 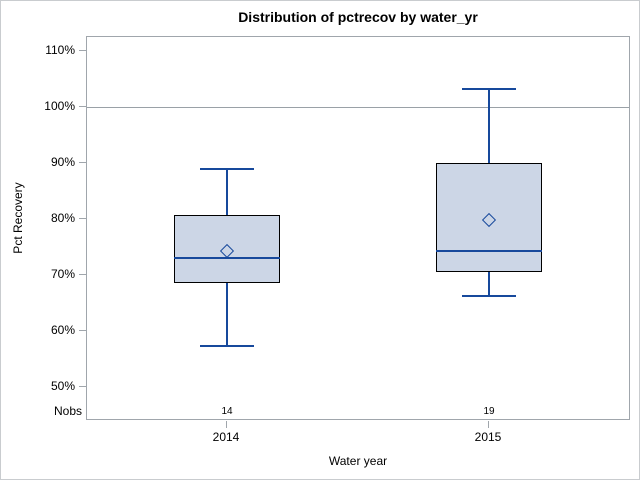 I want to click on y-tick-label: 90%, so click(x=62, y=162).